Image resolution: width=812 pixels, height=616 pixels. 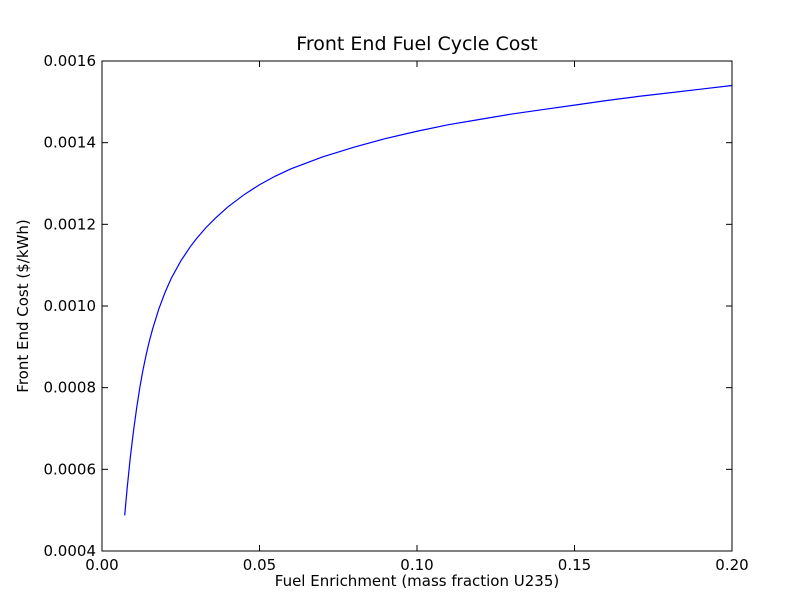 I want to click on y-tick-label: 0.0004, so click(x=70, y=551).